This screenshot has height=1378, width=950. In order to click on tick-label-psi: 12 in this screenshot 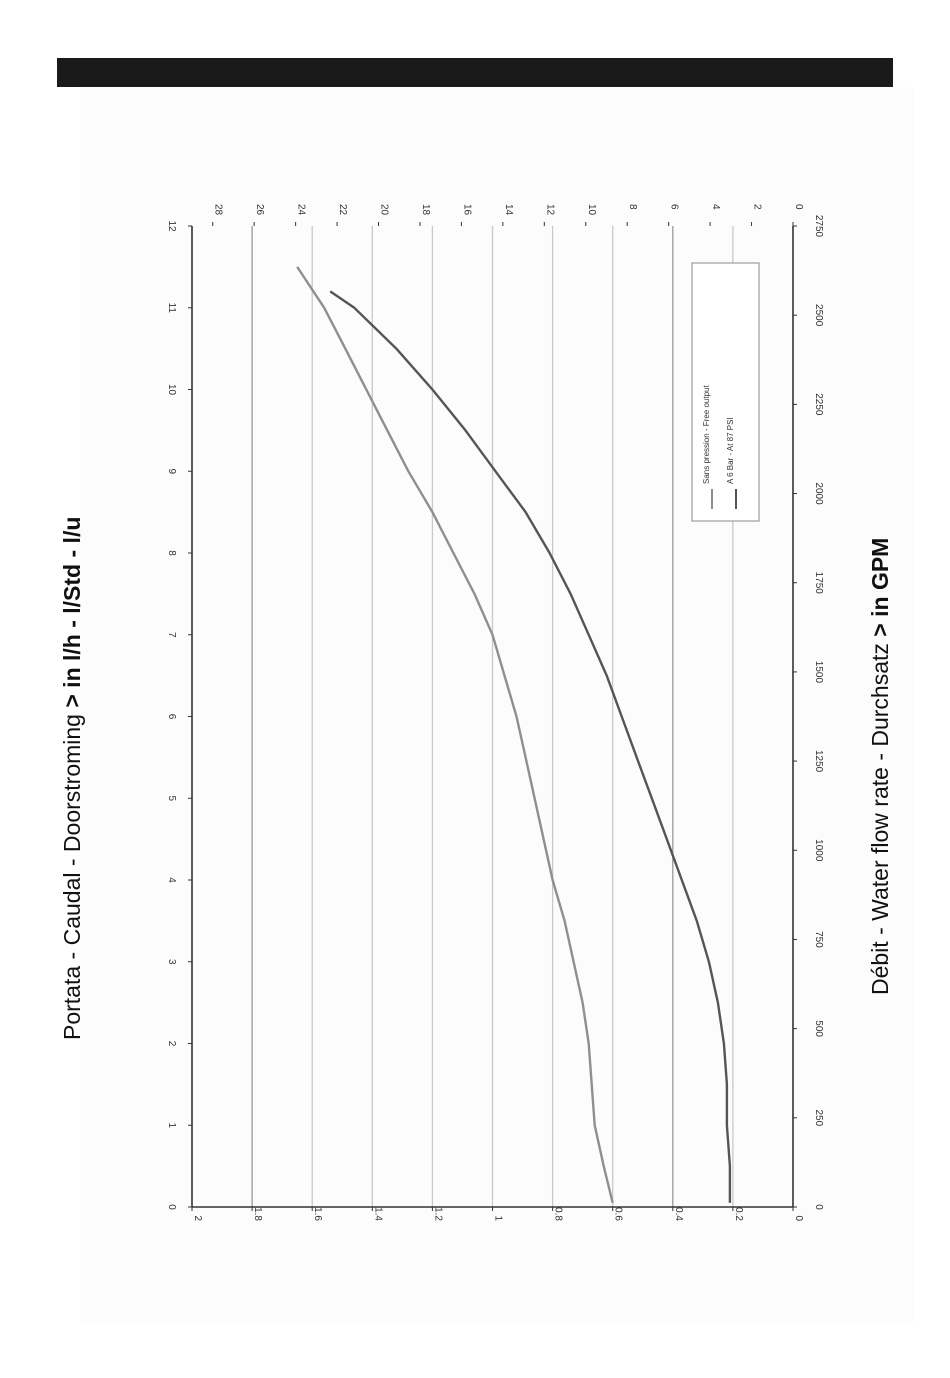, I will do `click(549, 210)`.